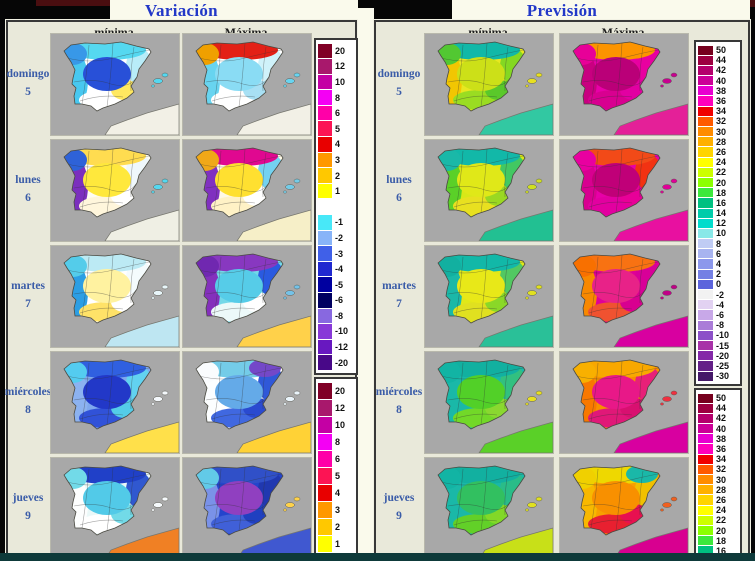 The width and height of the screenshot is (755, 561). I want to click on scale-entry: -8, so click(336, 316).